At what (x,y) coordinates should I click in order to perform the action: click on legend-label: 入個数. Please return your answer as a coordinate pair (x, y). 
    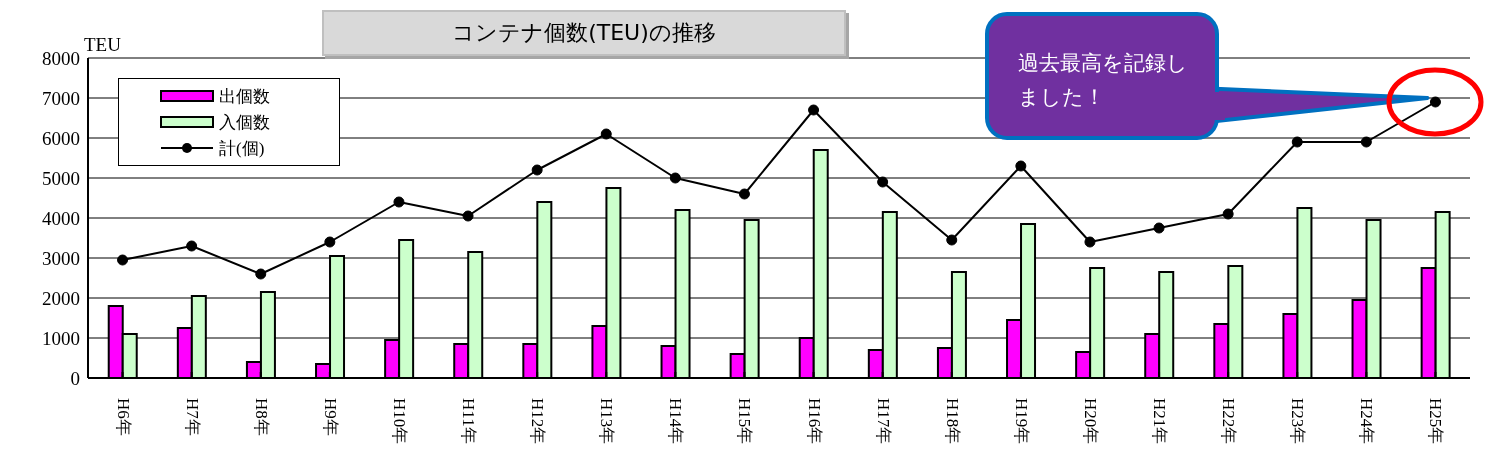
    Looking at the image, I should click on (244, 122).